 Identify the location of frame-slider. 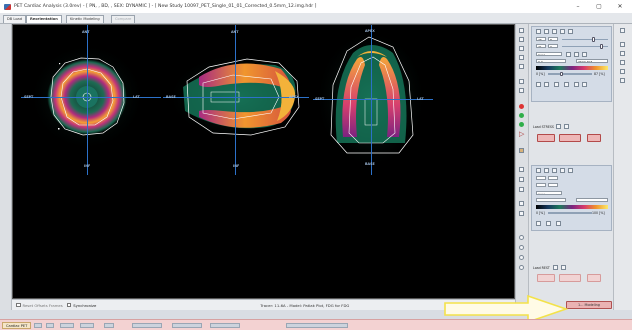
(585, 40).